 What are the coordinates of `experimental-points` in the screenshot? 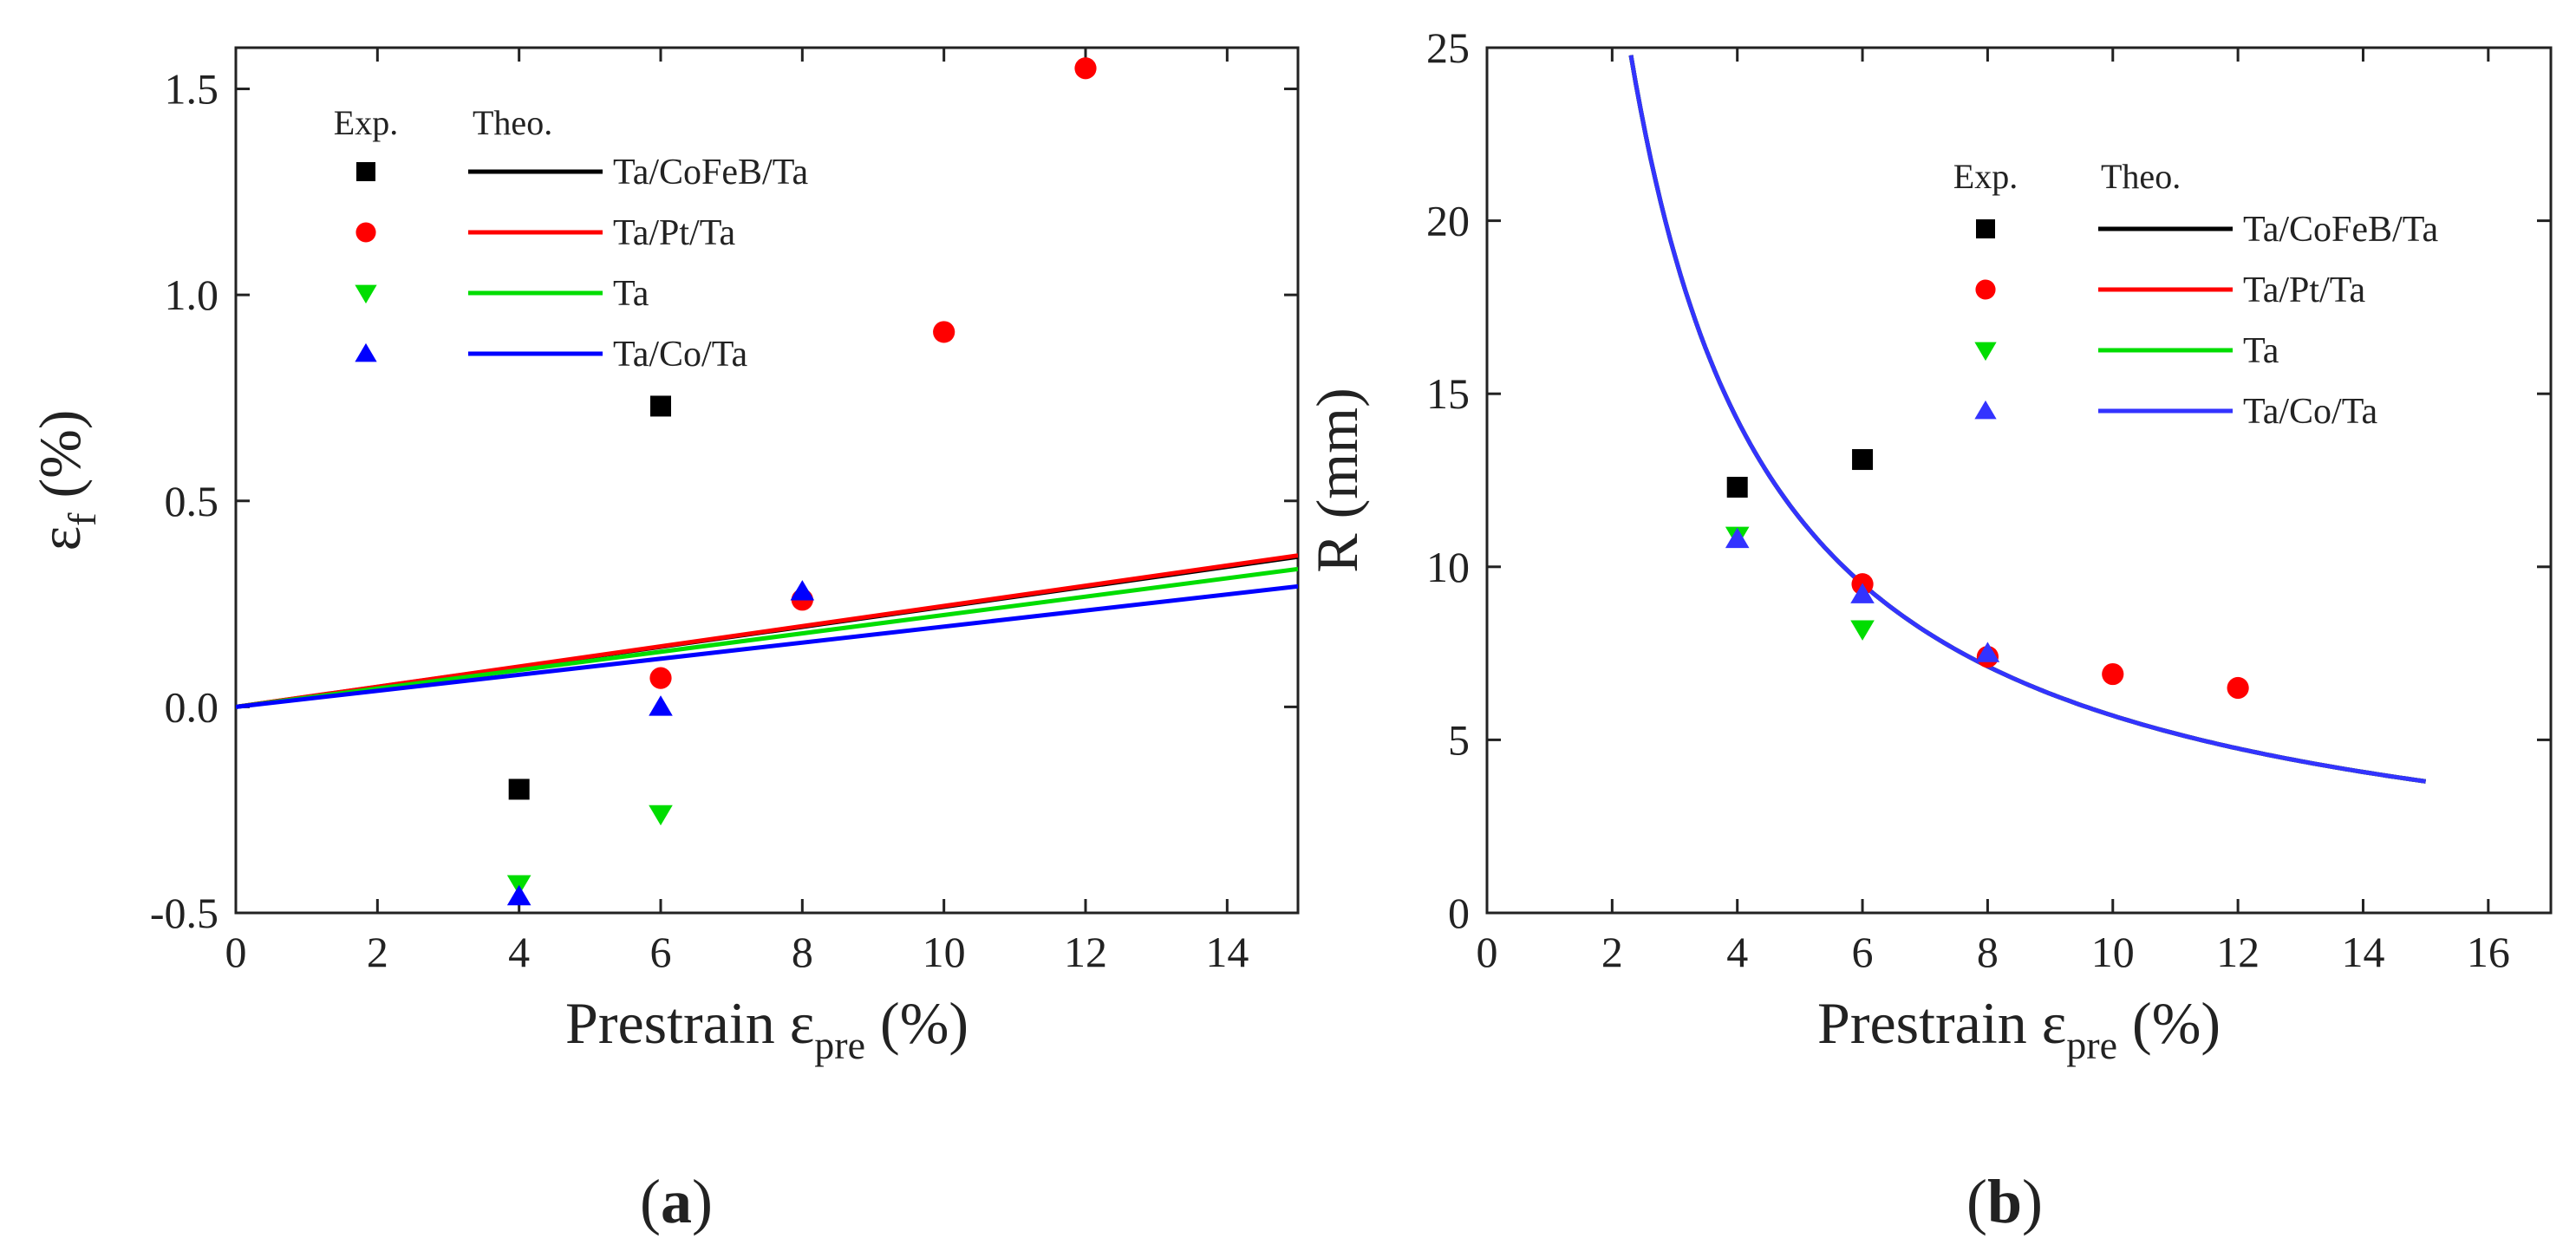 It's located at (1987, 574).